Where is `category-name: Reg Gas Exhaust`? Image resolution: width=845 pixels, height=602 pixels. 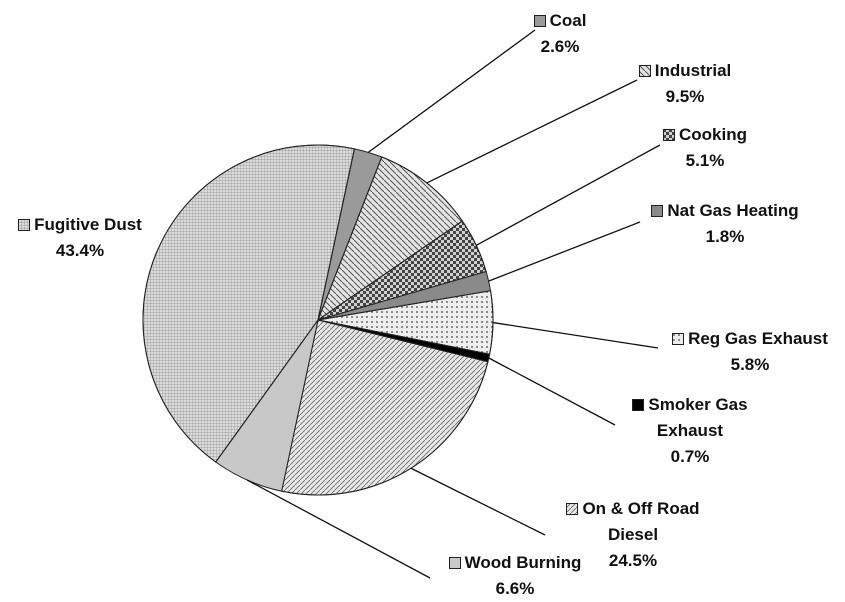 category-name: Reg Gas Exhaust is located at coordinates (758, 338).